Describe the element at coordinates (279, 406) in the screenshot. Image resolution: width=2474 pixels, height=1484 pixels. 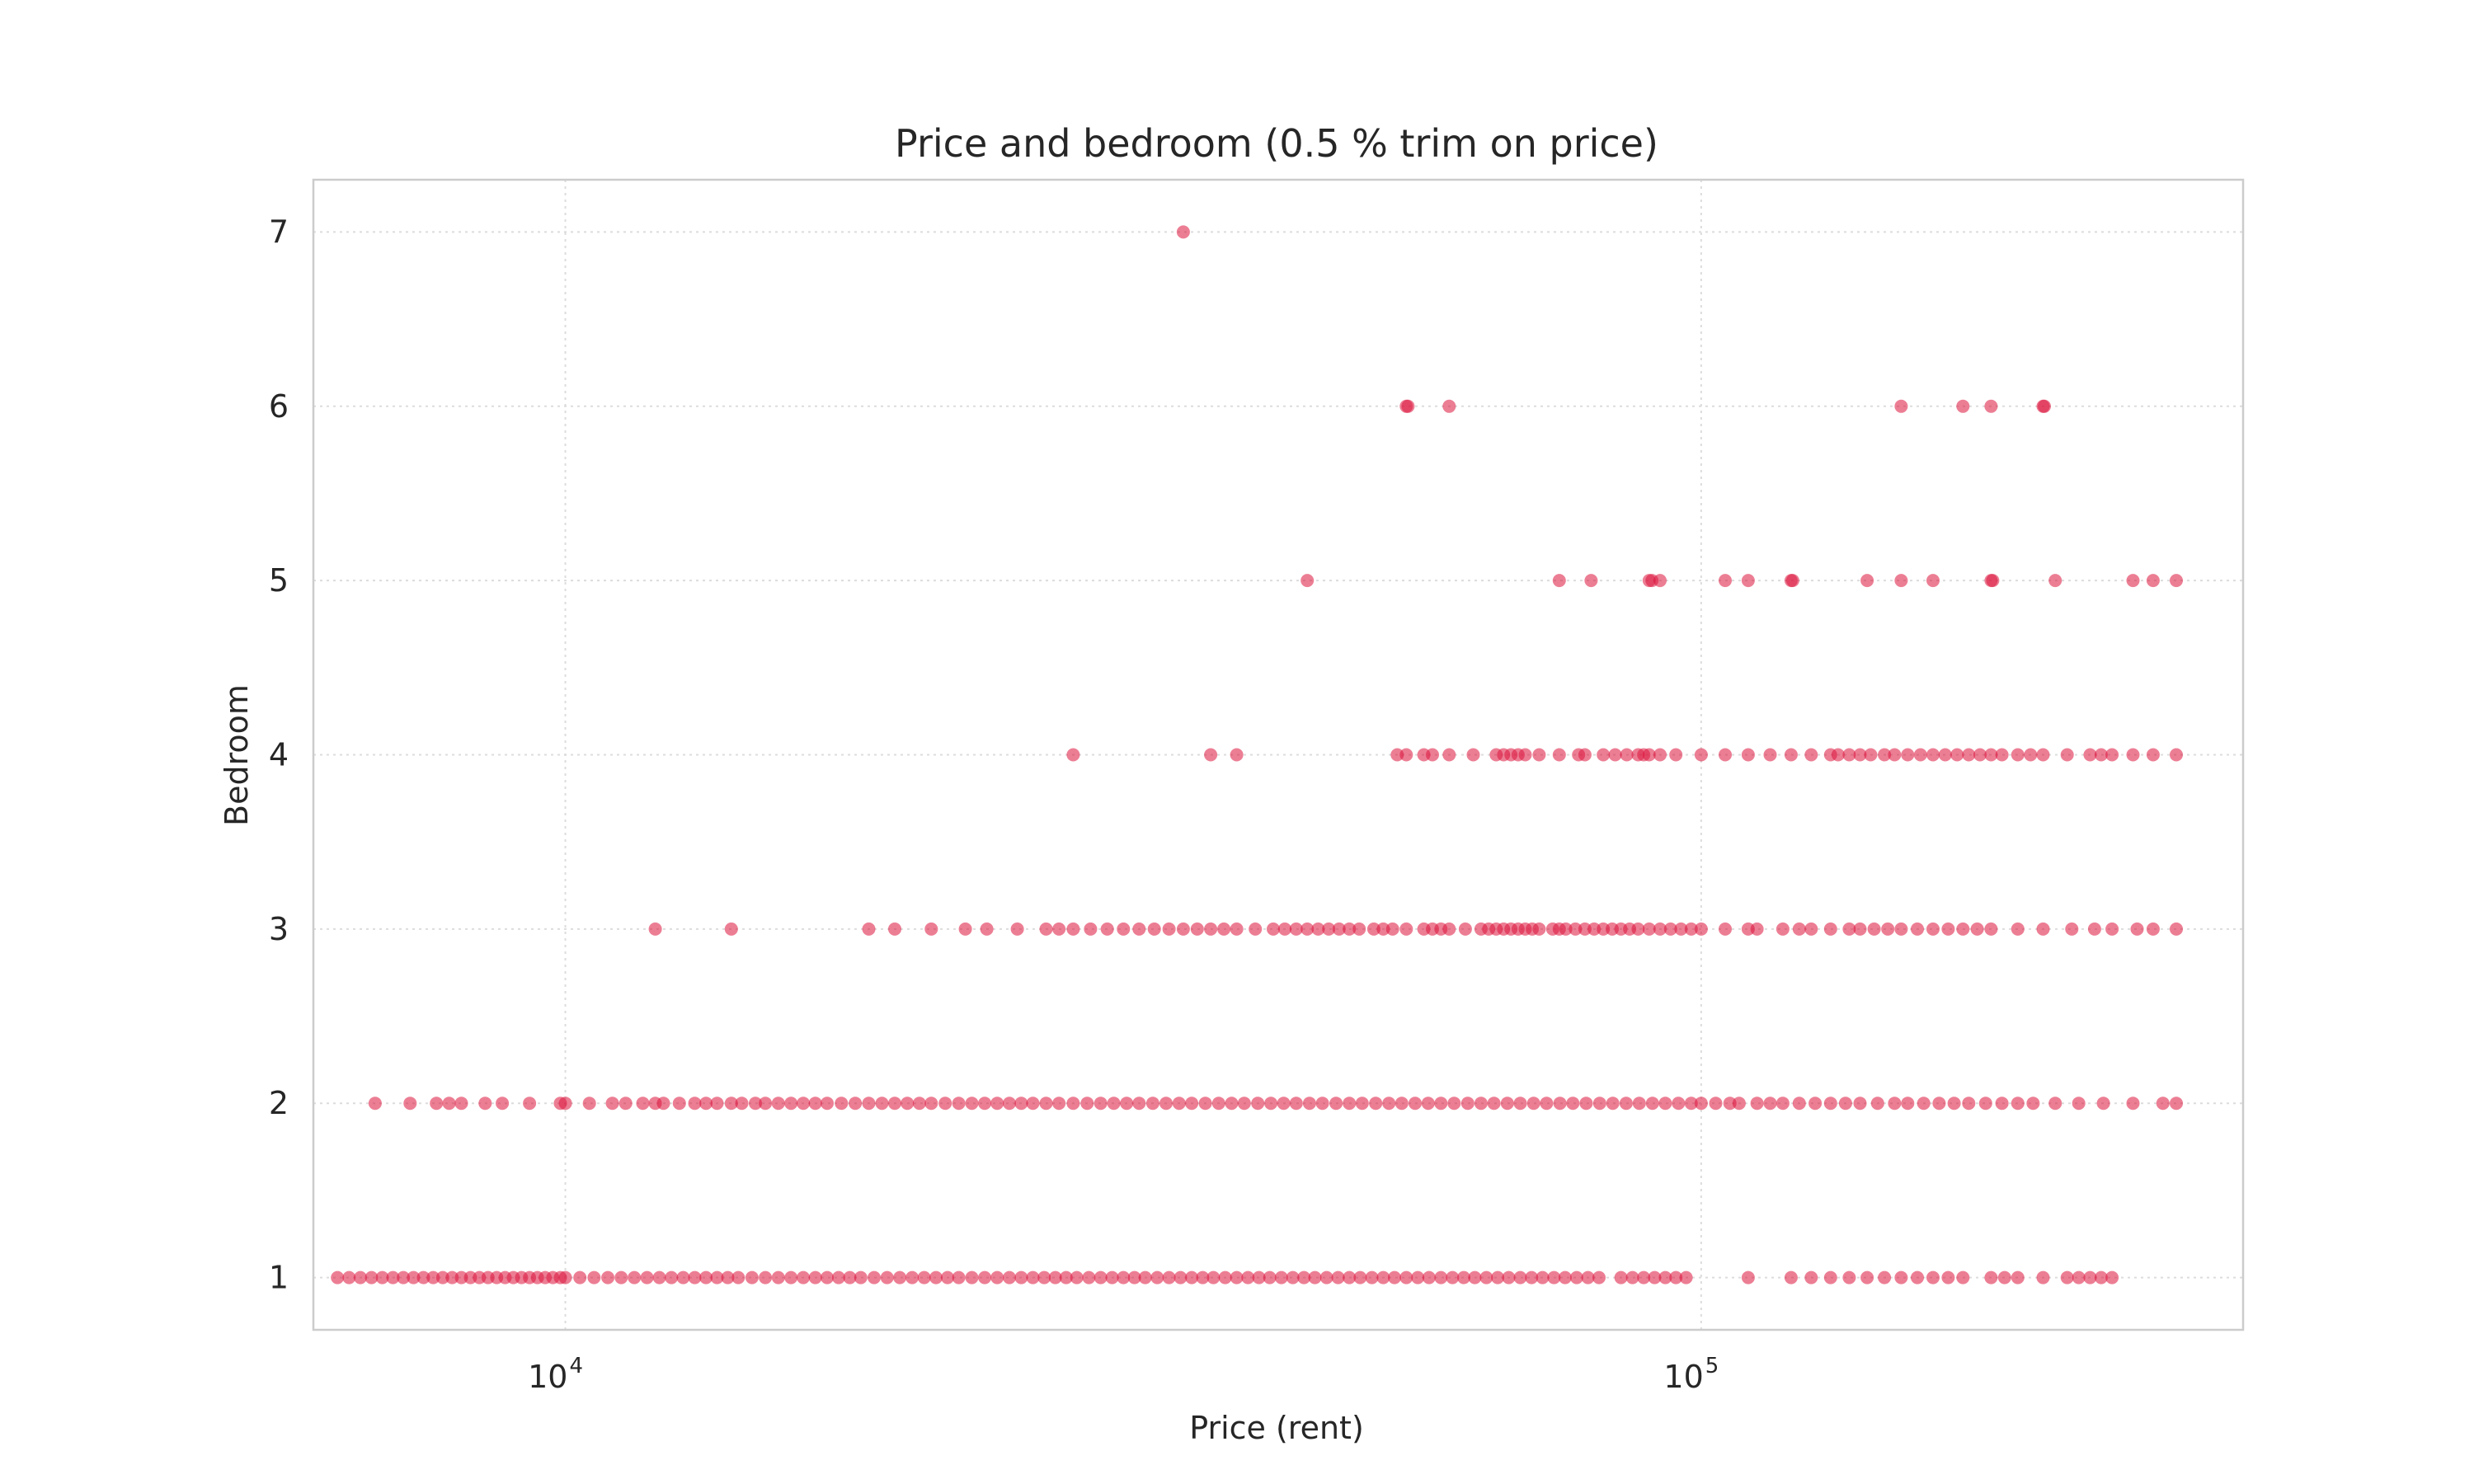
I see `y-tick-label: 6` at that location.